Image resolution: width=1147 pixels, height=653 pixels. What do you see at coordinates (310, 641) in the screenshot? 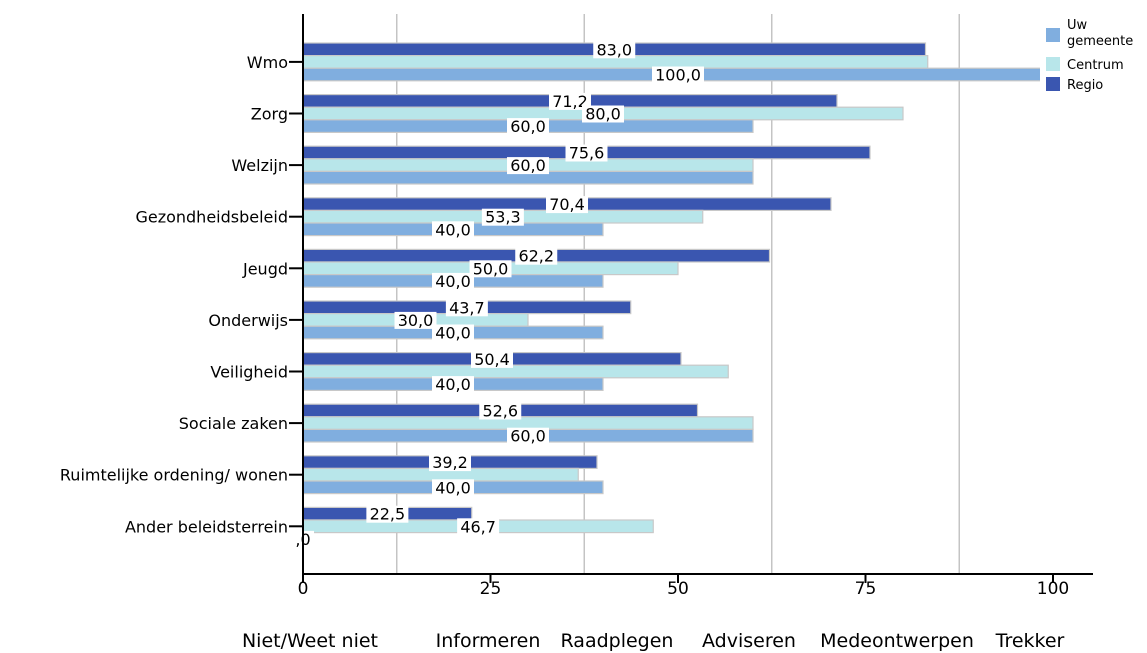
I see `bottom-category-label-niet-weet-niet: Niet/Weet niet` at bounding box center [310, 641].